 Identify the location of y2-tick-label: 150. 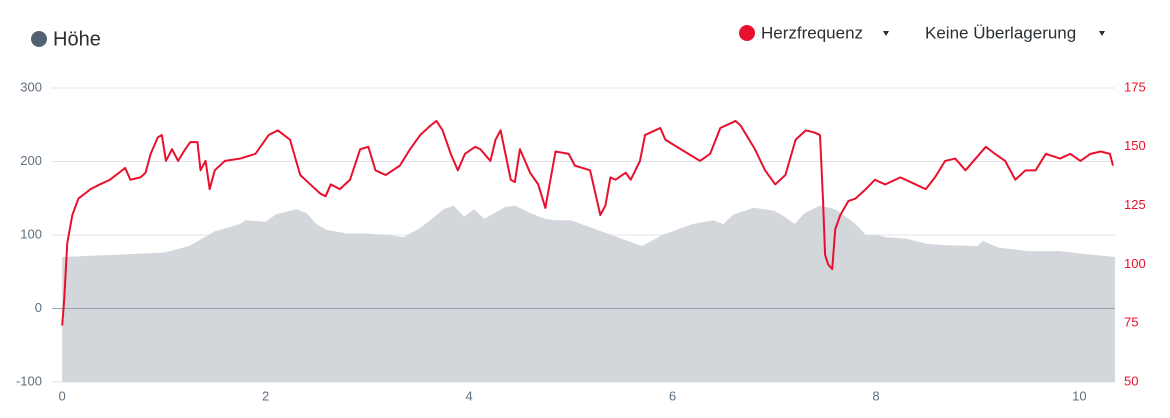
(1135, 145).